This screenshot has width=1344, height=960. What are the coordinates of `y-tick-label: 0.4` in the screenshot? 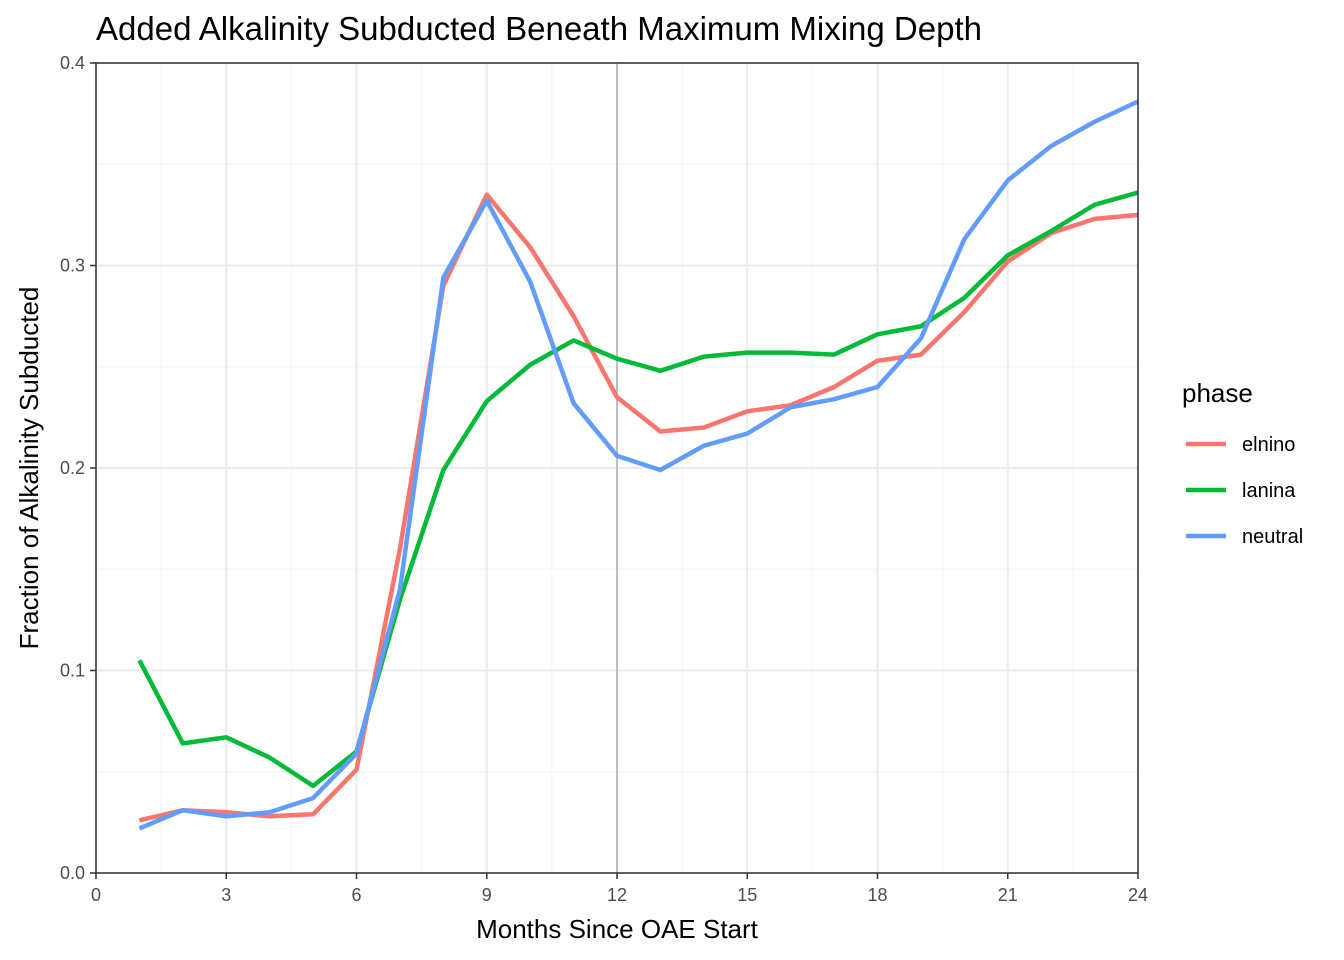 It's located at (72, 63).